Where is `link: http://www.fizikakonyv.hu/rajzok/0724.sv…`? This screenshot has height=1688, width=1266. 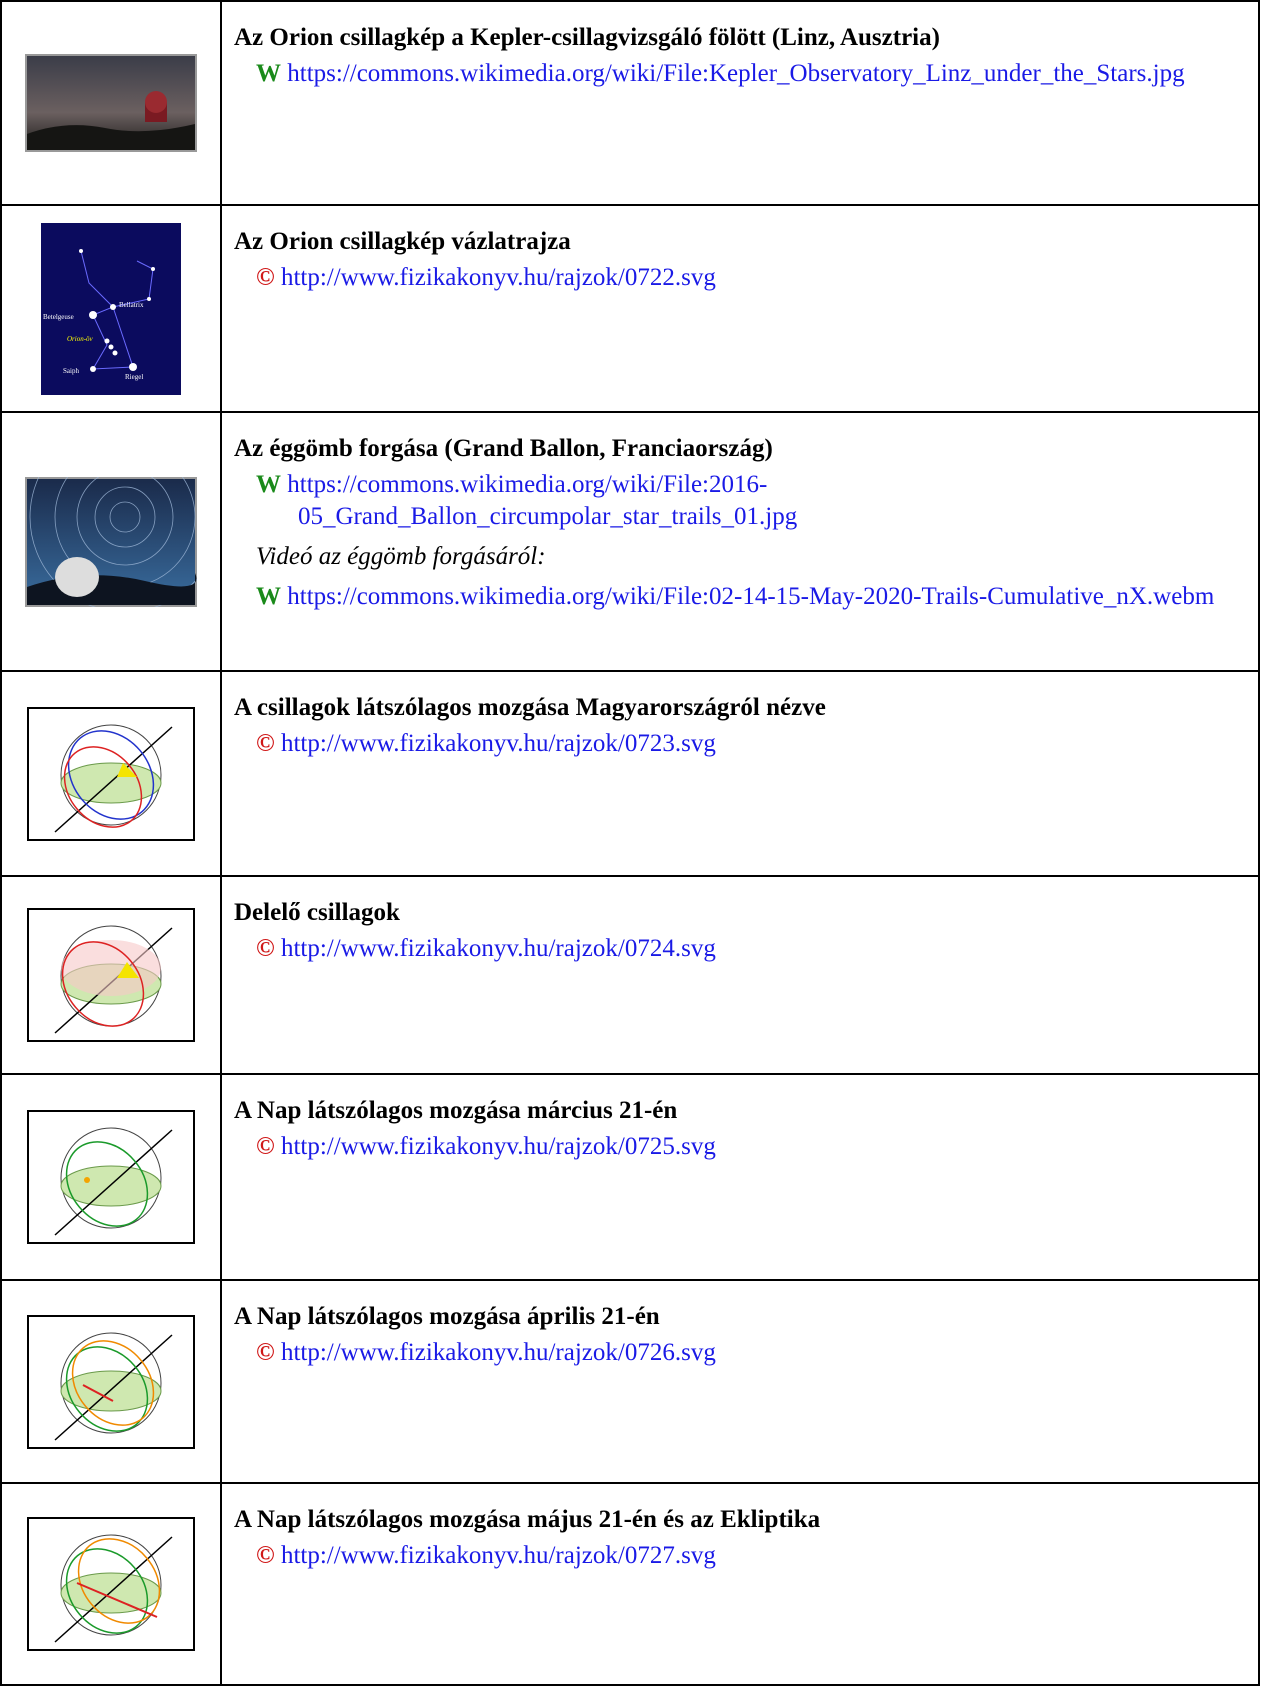
link: http://www.fizikakonyv.hu/rajzok/0724.sv… is located at coordinates (498, 948).